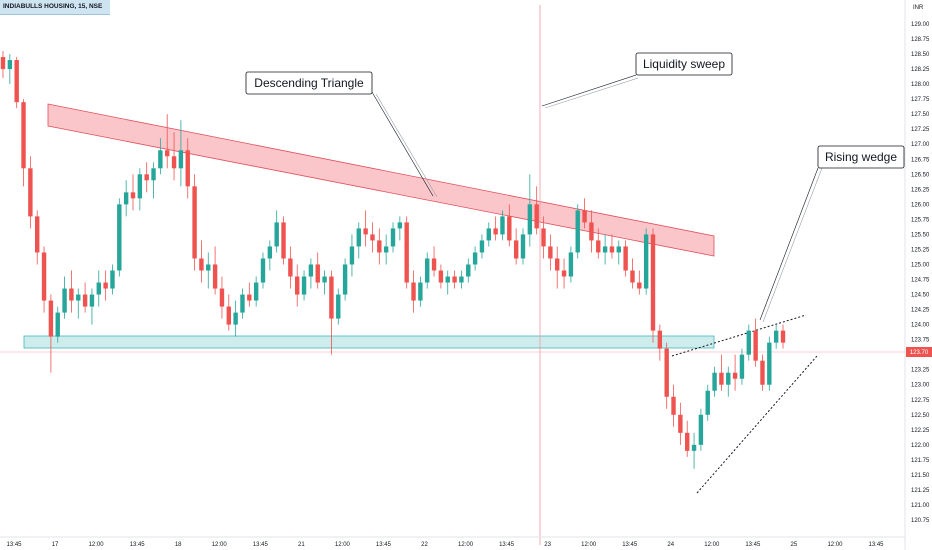 The height and width of the screenshot is (550, 932). I want to click on price-tick-label: 122.75, so click(920, 401).